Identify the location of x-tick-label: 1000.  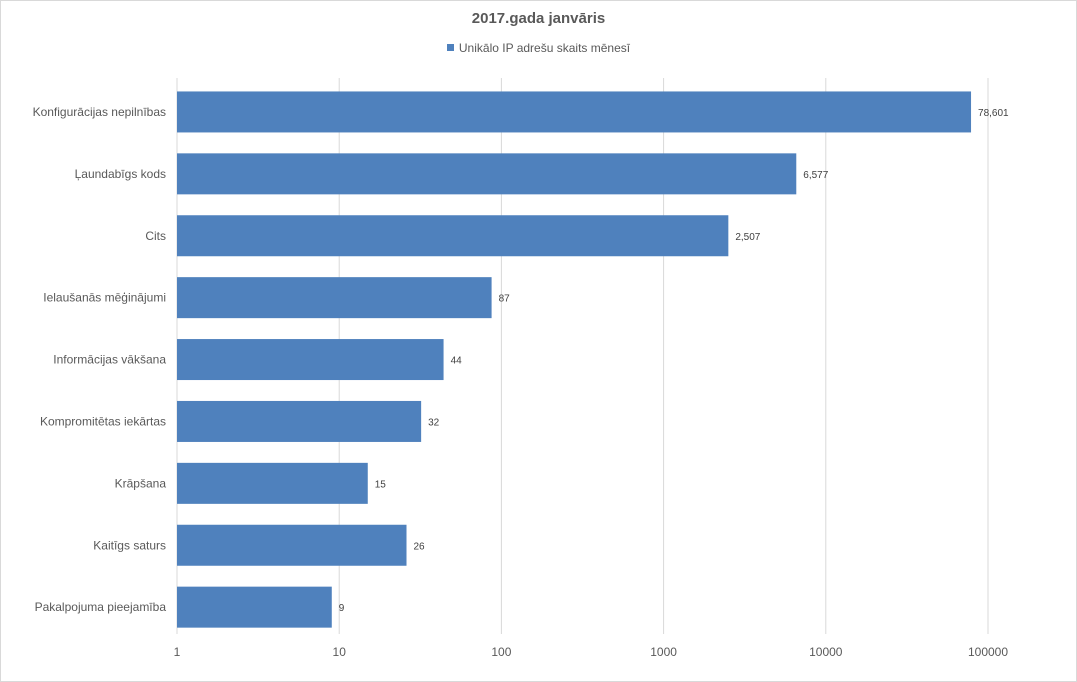
(663, 652).